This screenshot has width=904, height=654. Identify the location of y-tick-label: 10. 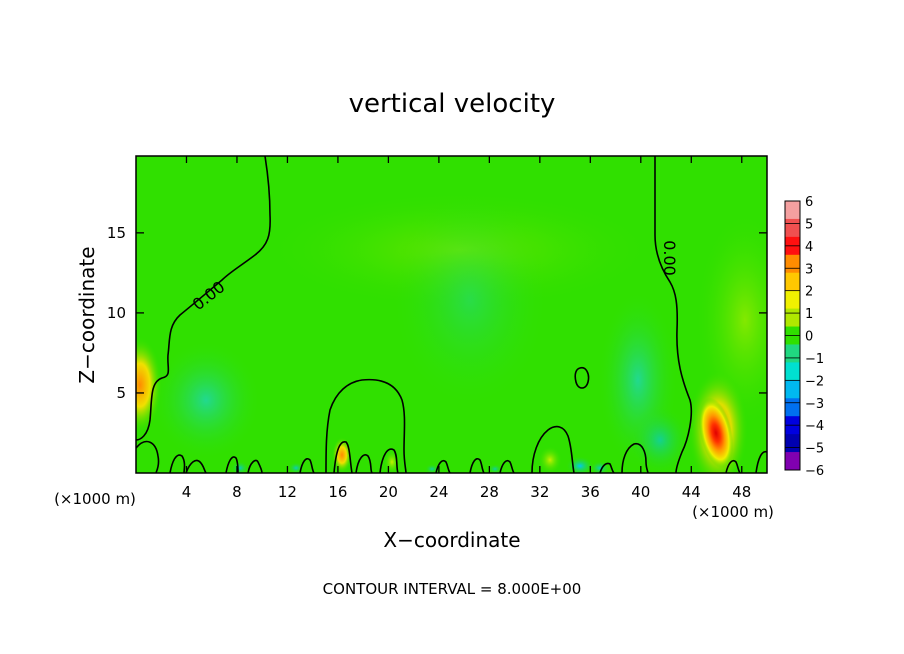
(116, 313).